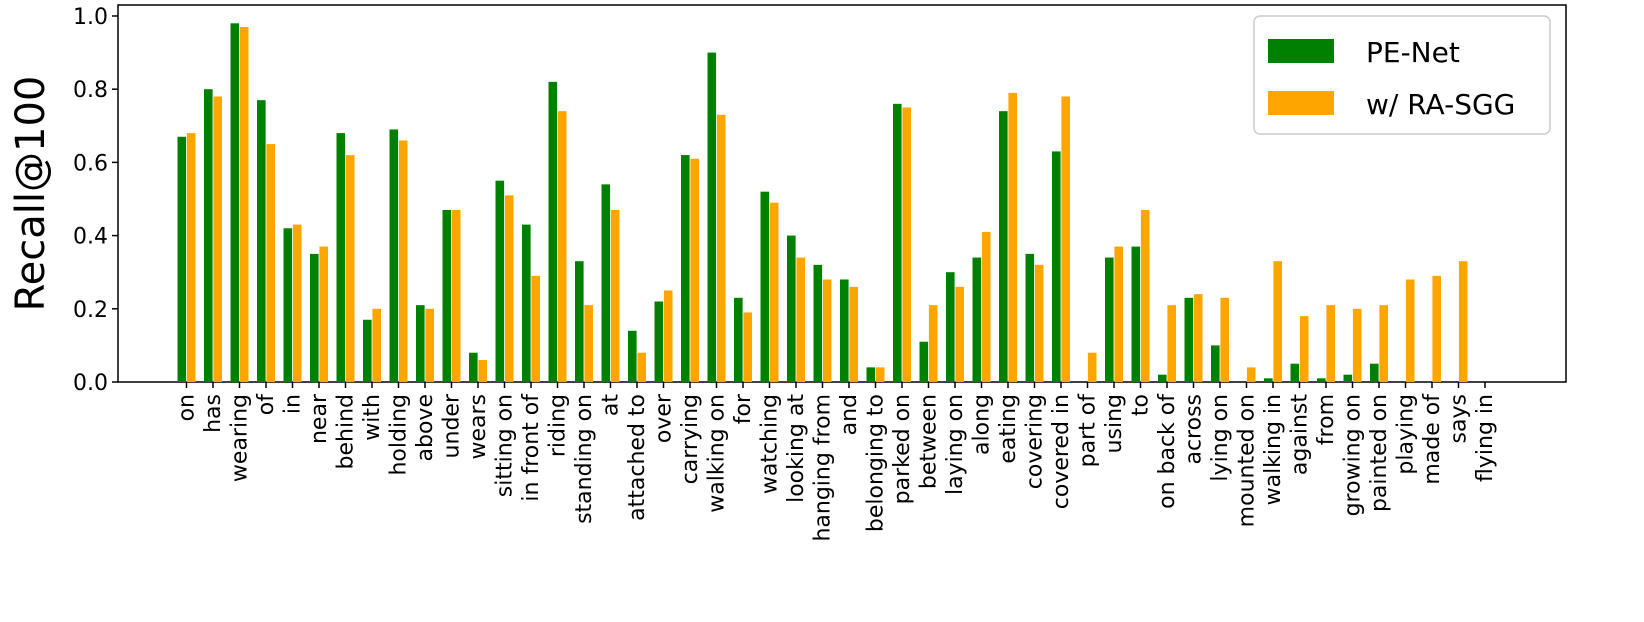 This screenshot has width=1644, height=622. What do you see at coordinates (1353, 455) in the screenshot?
I see `x-tick-label: growing on` at bounding box center [1353, 455].